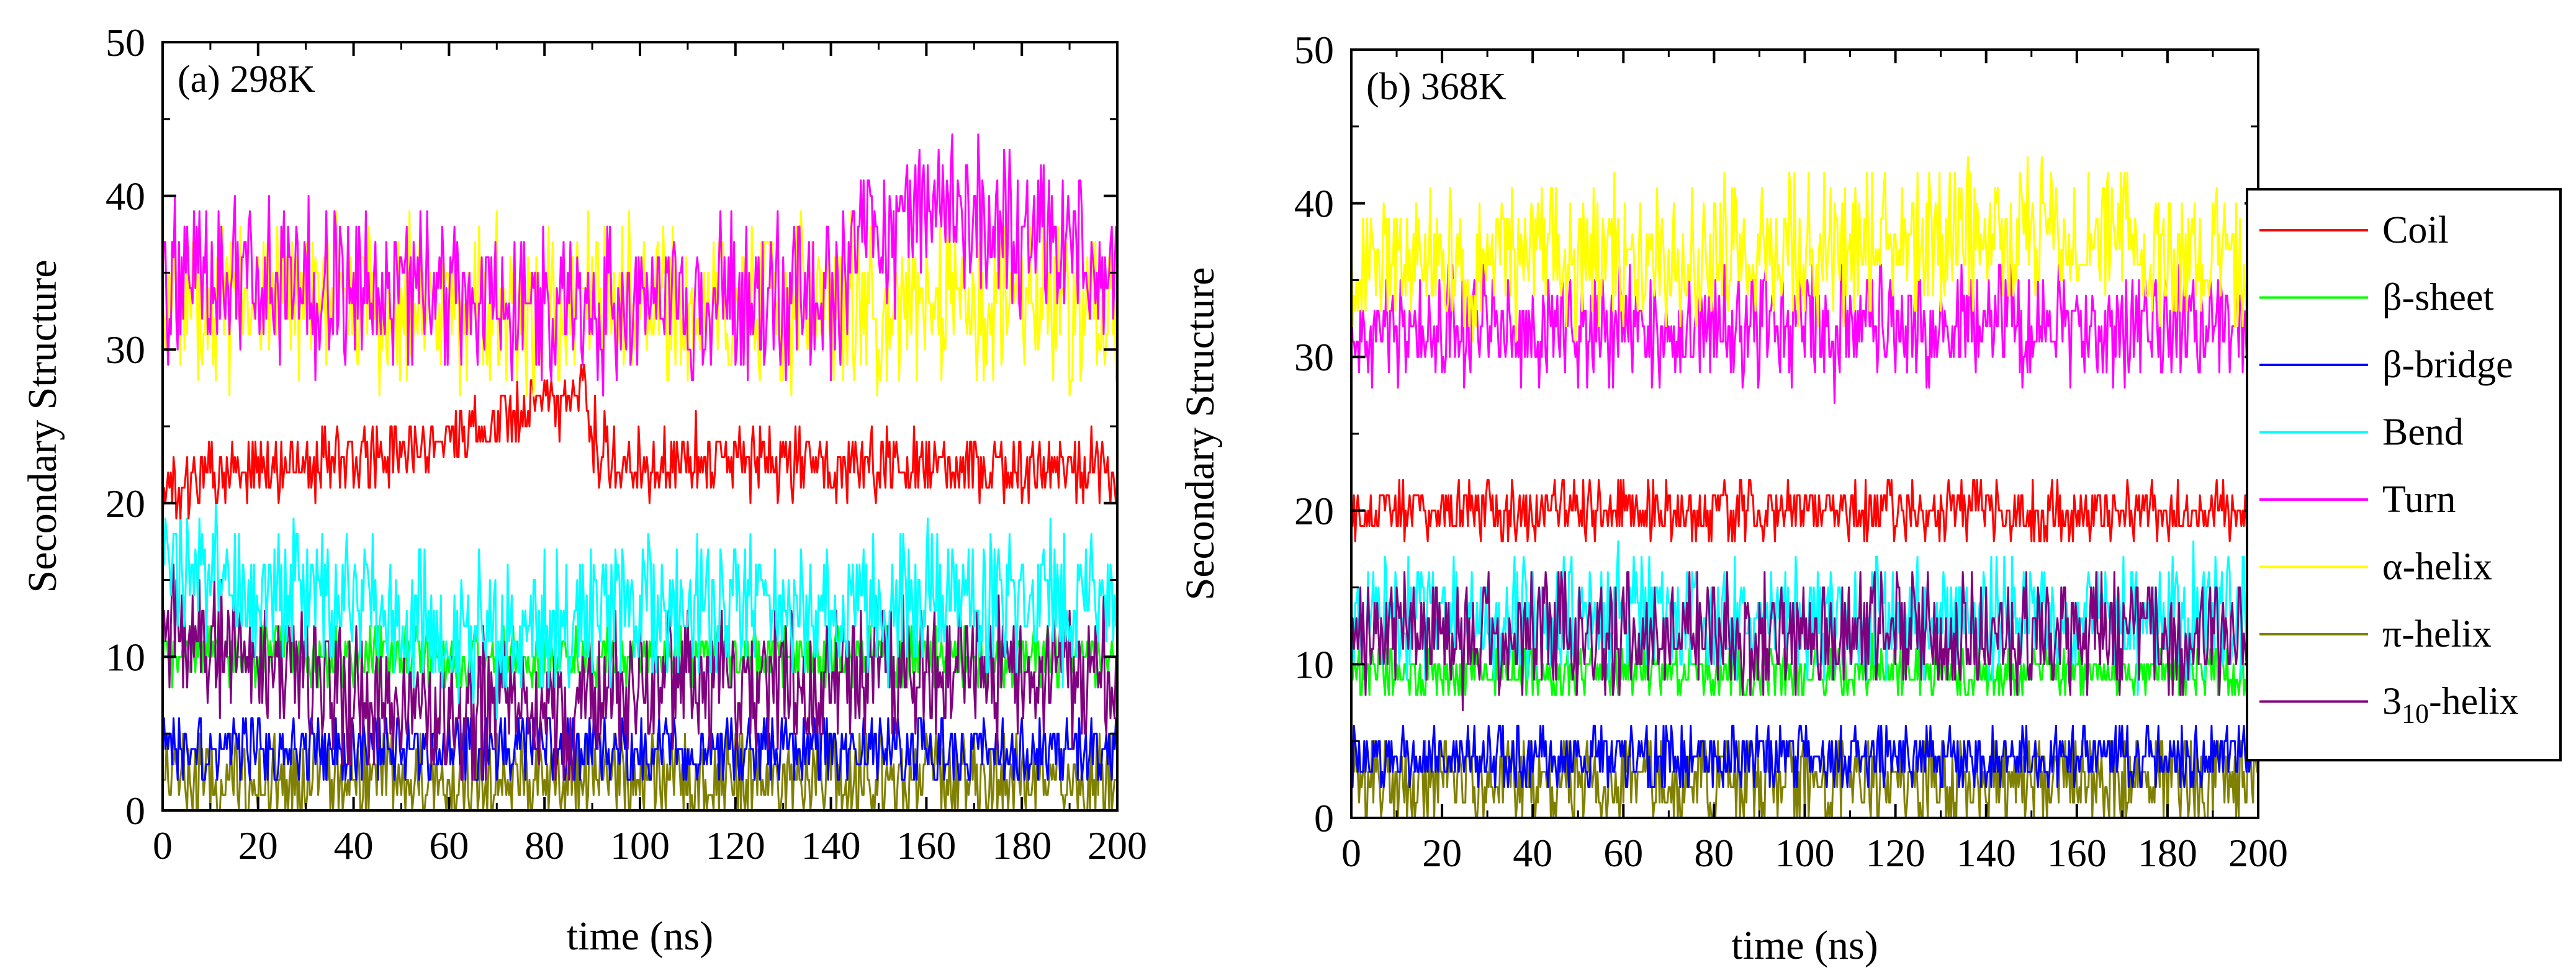 This screenshot has width=2576, height=978. I want to click on legend-label-310-helix: 310-helix, so click(2450, 705).